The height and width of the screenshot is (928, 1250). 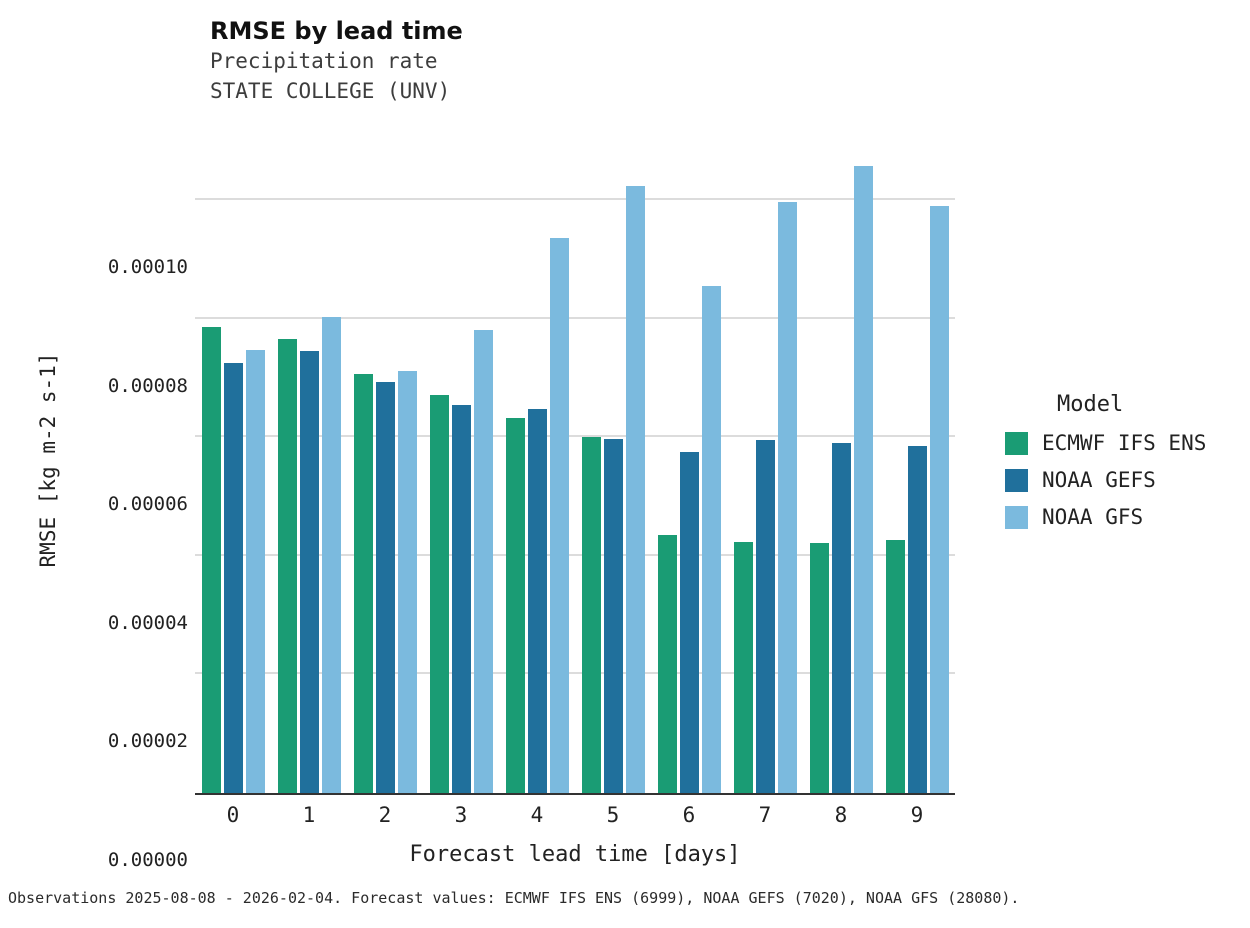 I want to click on y-tick-label: 0.00002, so click(x=147, y=741).